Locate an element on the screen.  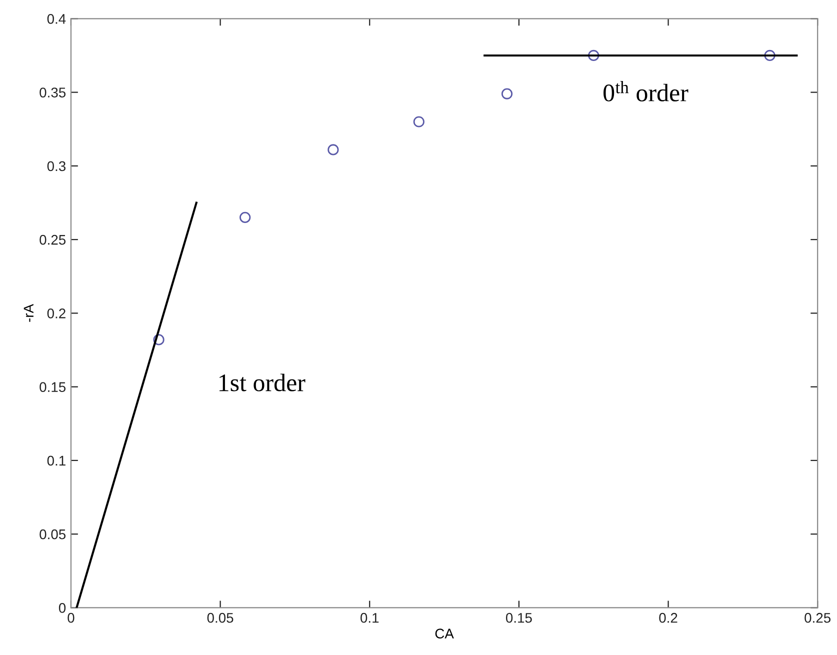
x-tick-label: 0.2 is located at coordinates (668, 617).